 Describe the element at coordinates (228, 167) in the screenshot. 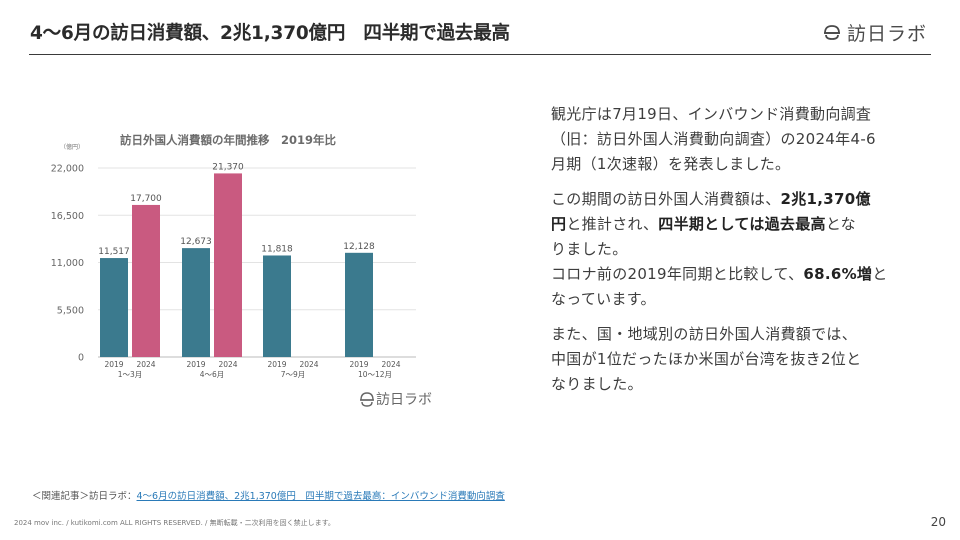

I see `data-label: 21,370` at that location.